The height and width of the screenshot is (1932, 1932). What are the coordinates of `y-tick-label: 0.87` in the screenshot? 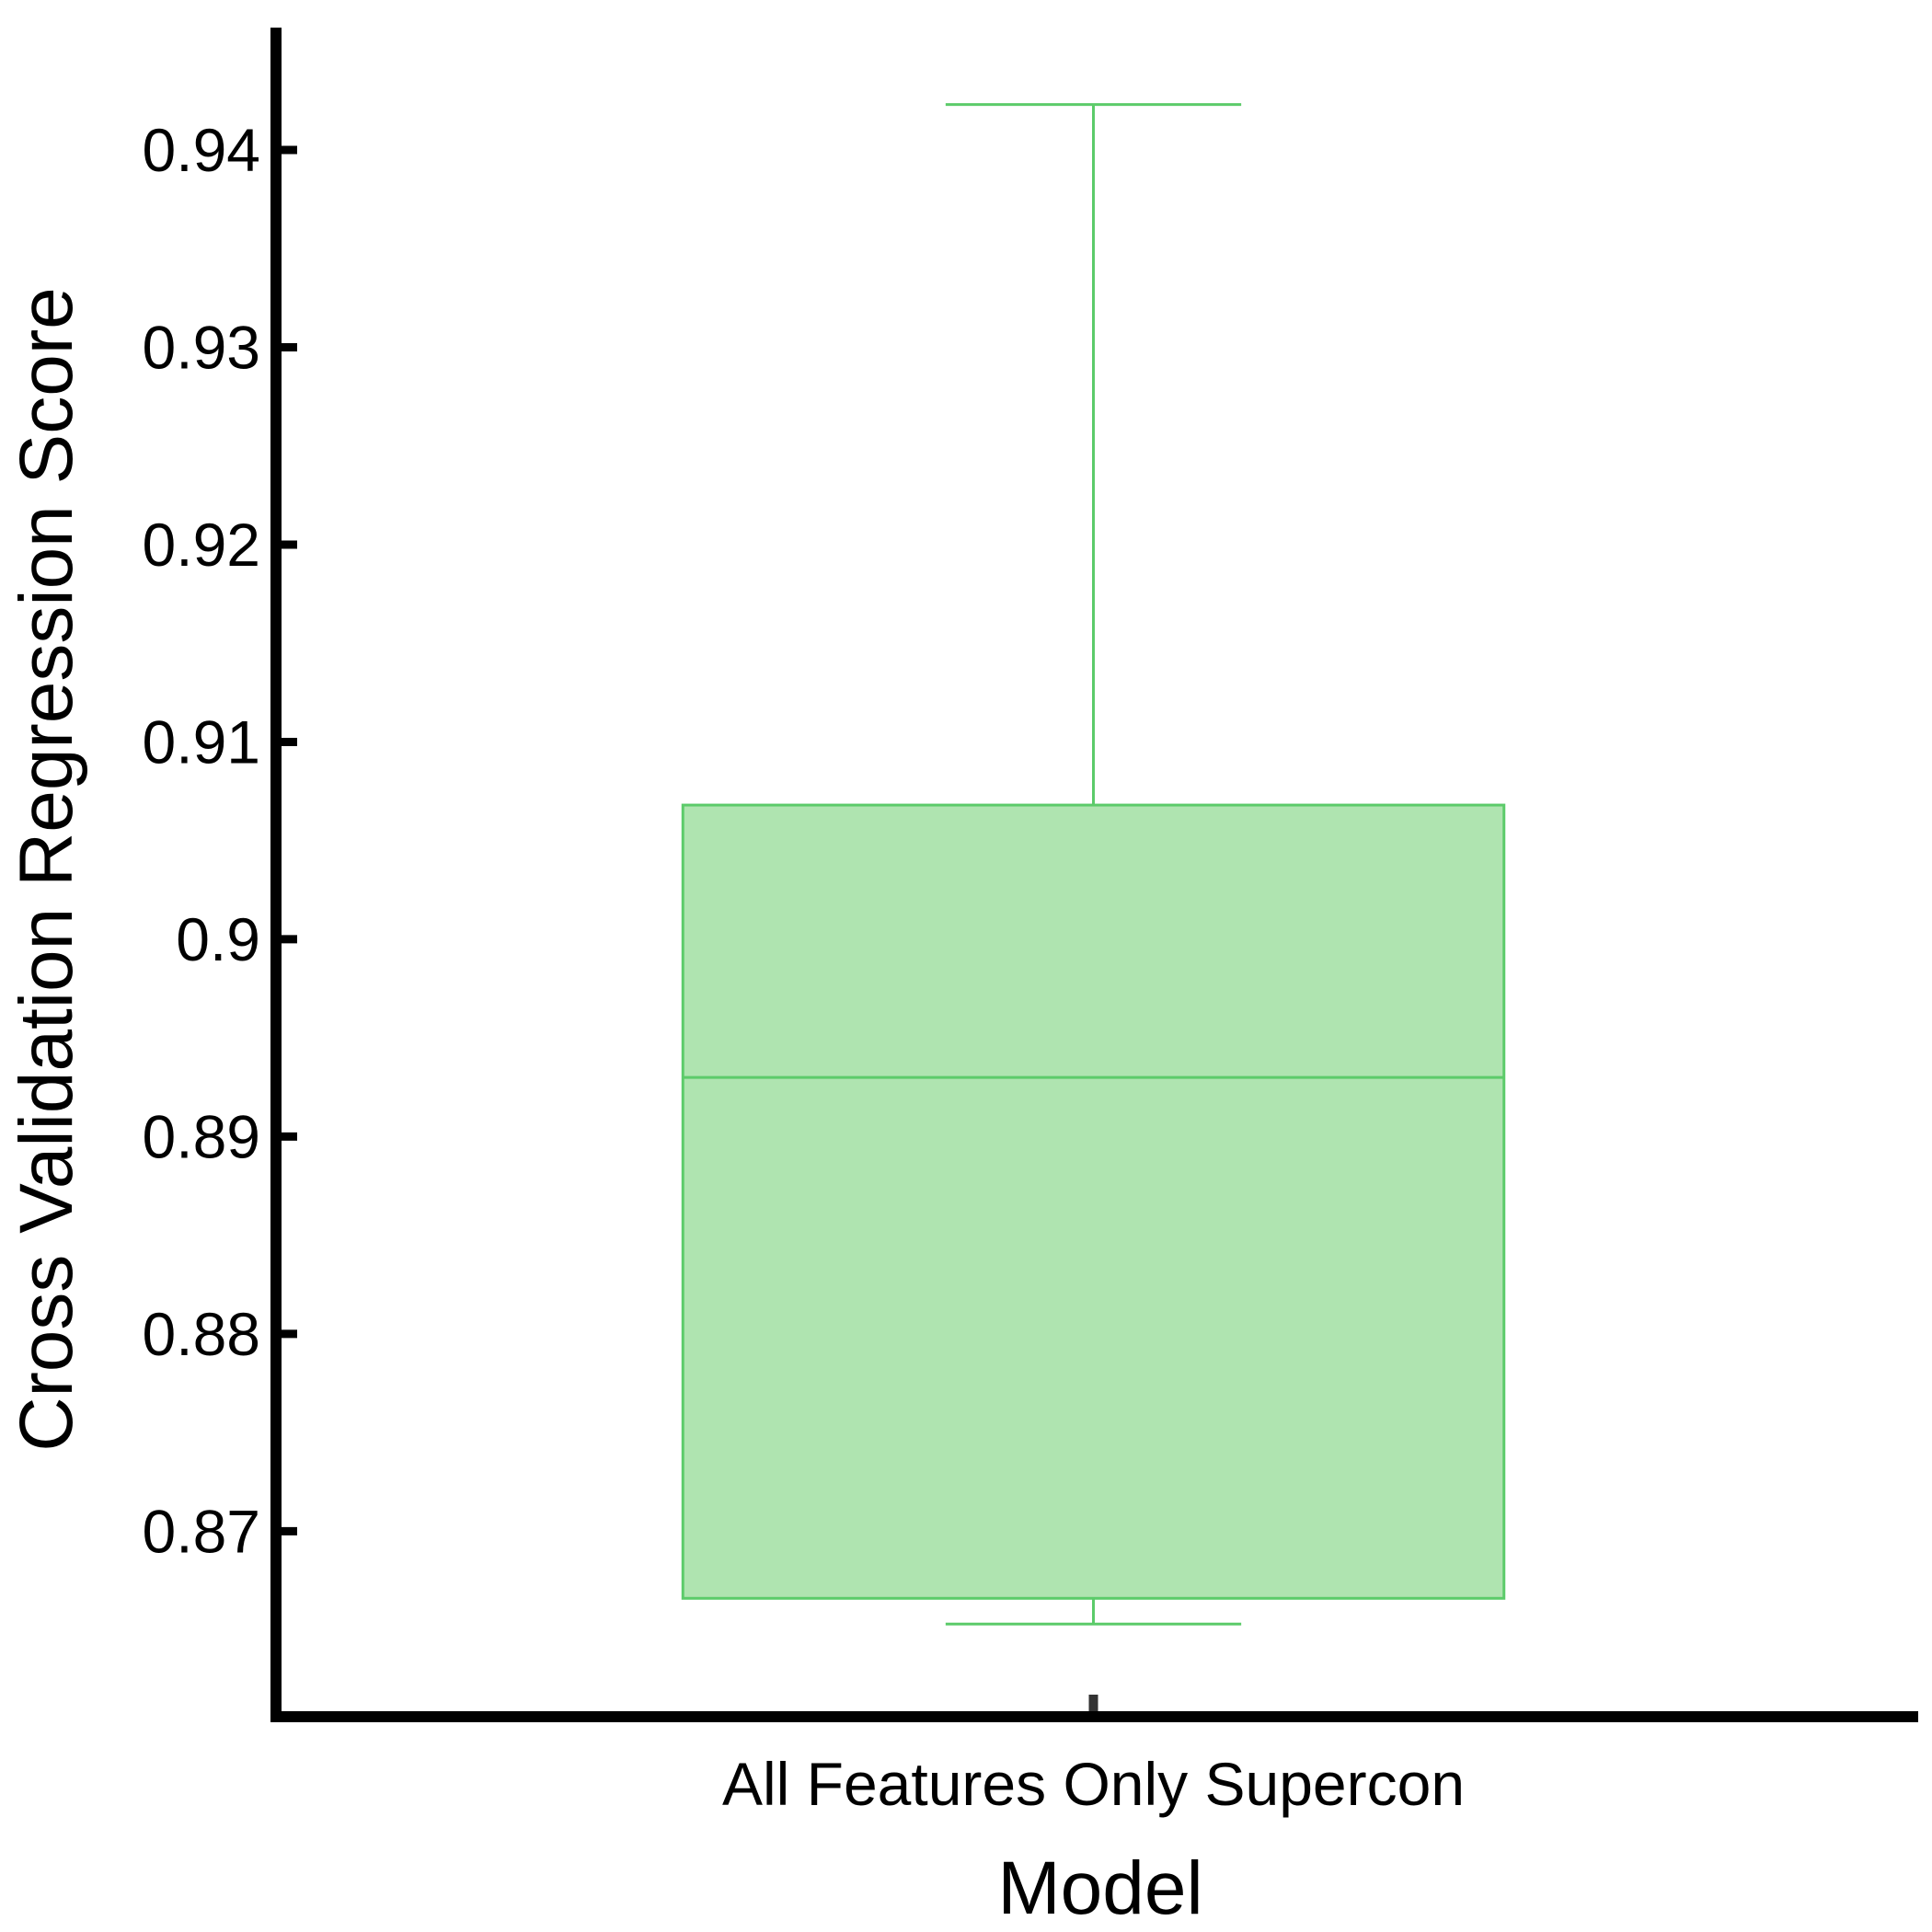 It's located at (201, 1531).